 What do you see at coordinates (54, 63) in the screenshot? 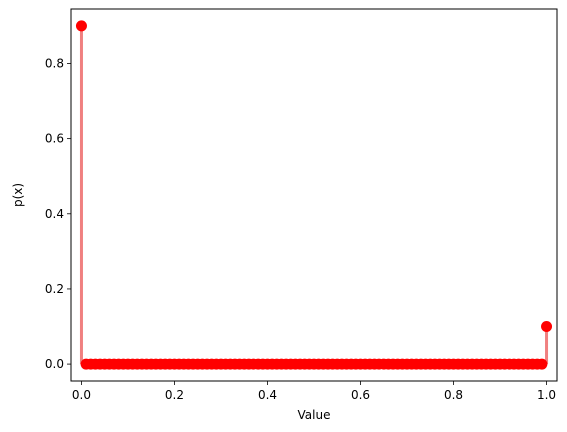
I see `y-tick-label: 0.8` at bounding box center [54, 63].